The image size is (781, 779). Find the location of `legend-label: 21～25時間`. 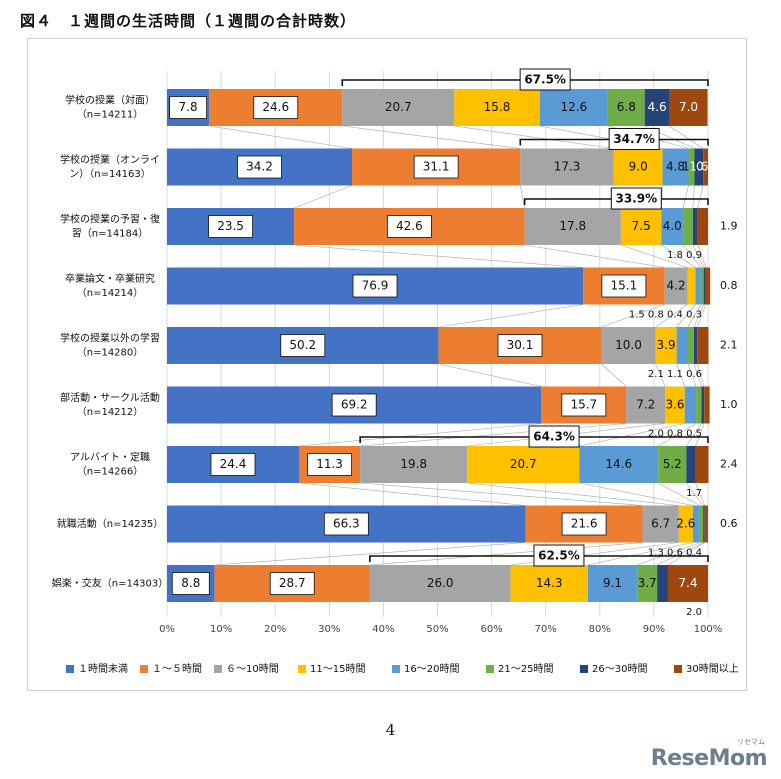

legend-label: 21～25時間 is located at coordinates (525, 669).